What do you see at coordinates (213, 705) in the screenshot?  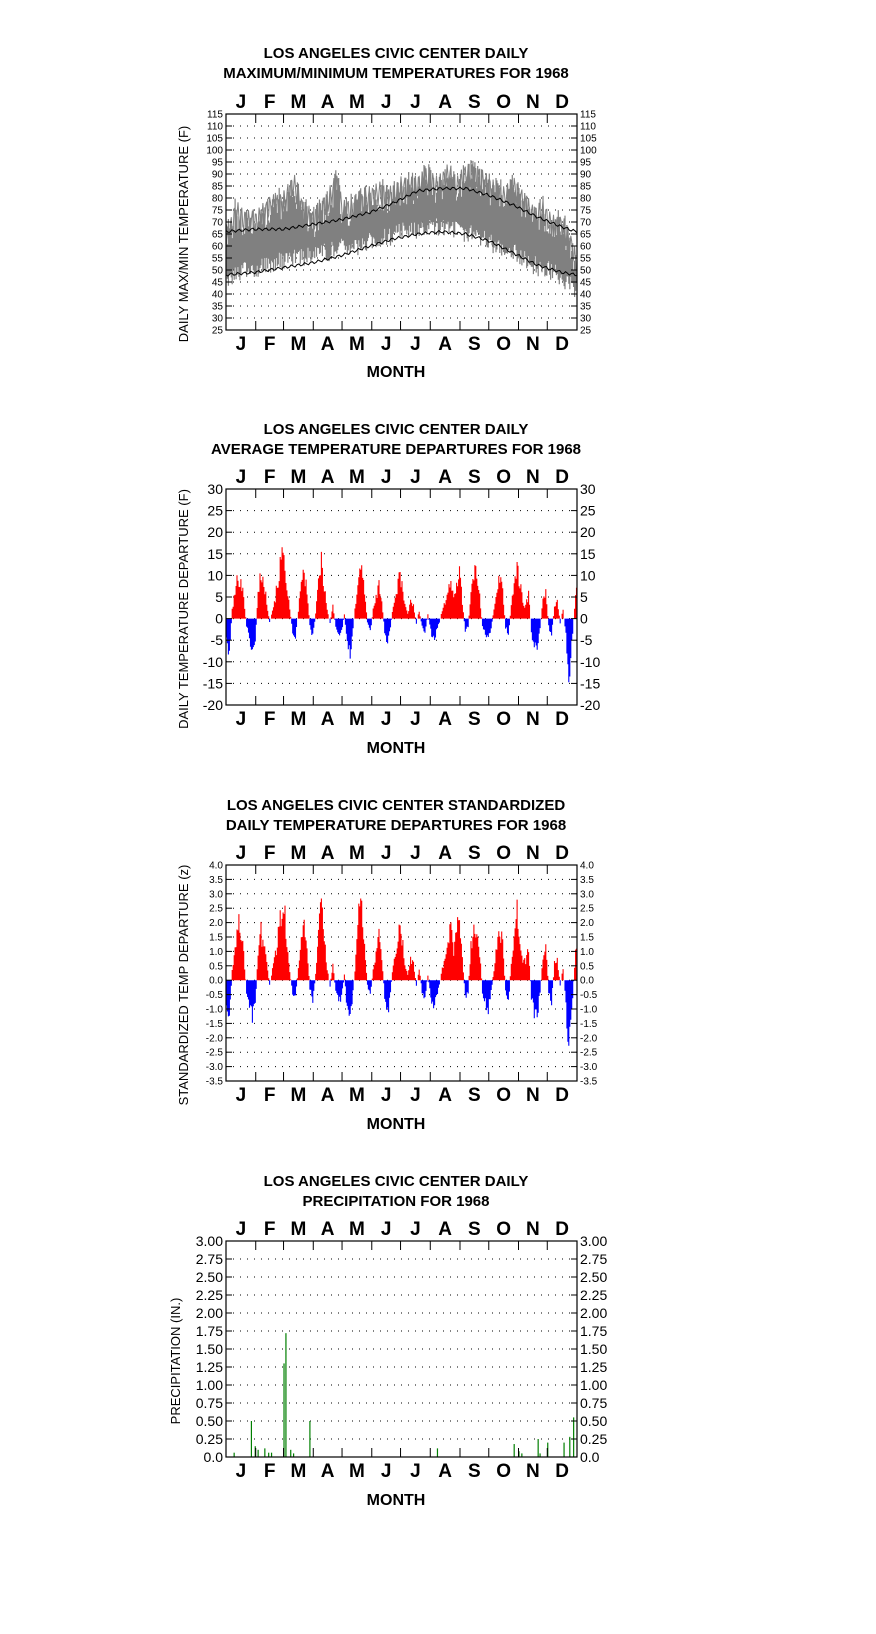 I see `y-tick-label-left: -20` at bounding box center [213, 705].